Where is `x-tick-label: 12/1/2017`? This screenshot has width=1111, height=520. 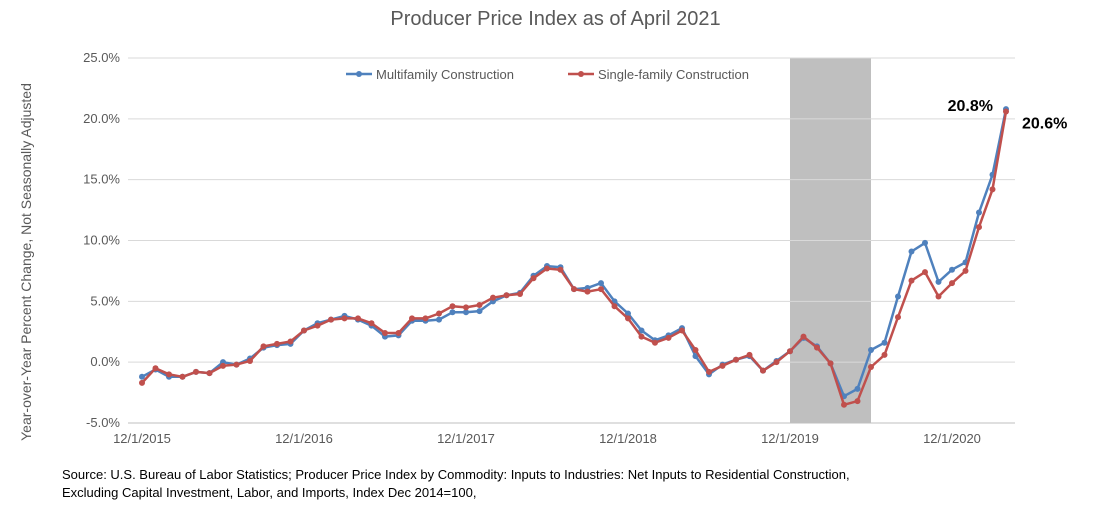 x-tick-label: 12/1/2017 is located at coordinates (466, 438).